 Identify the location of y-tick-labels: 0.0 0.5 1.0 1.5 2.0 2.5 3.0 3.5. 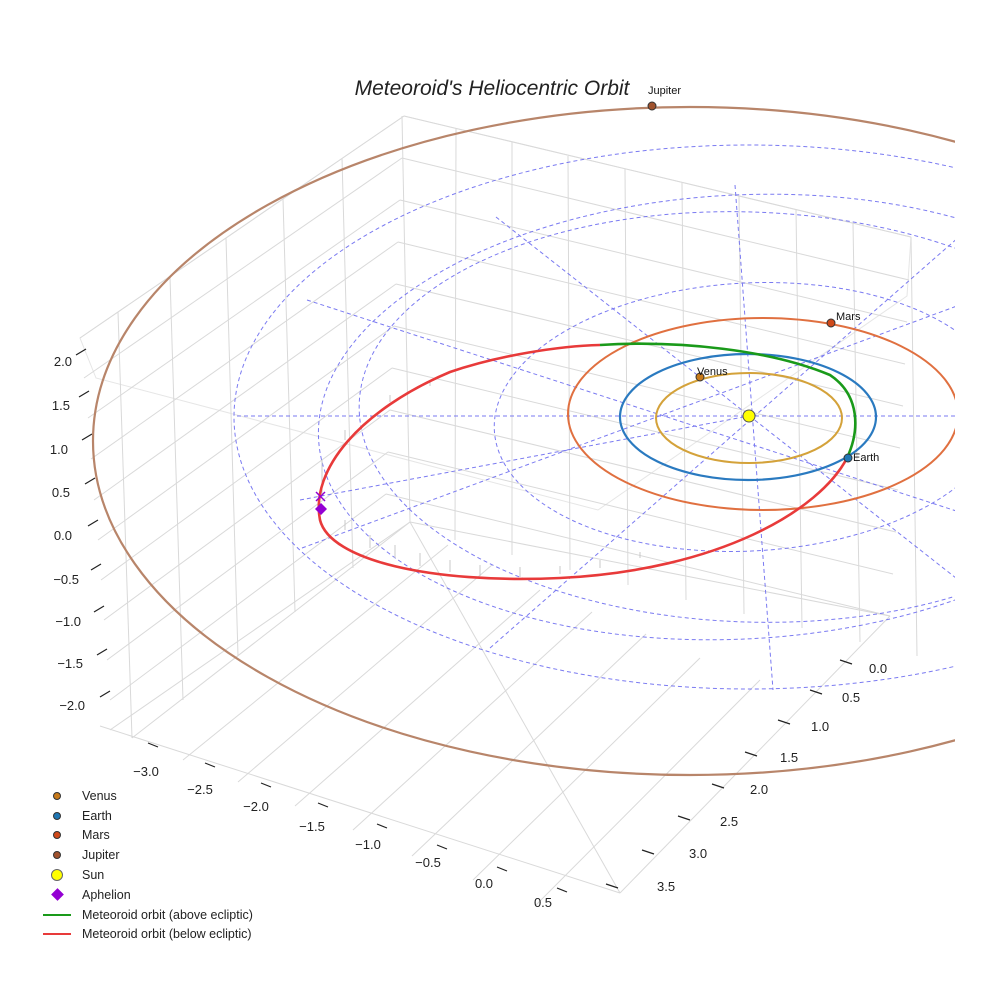
(772, 777).